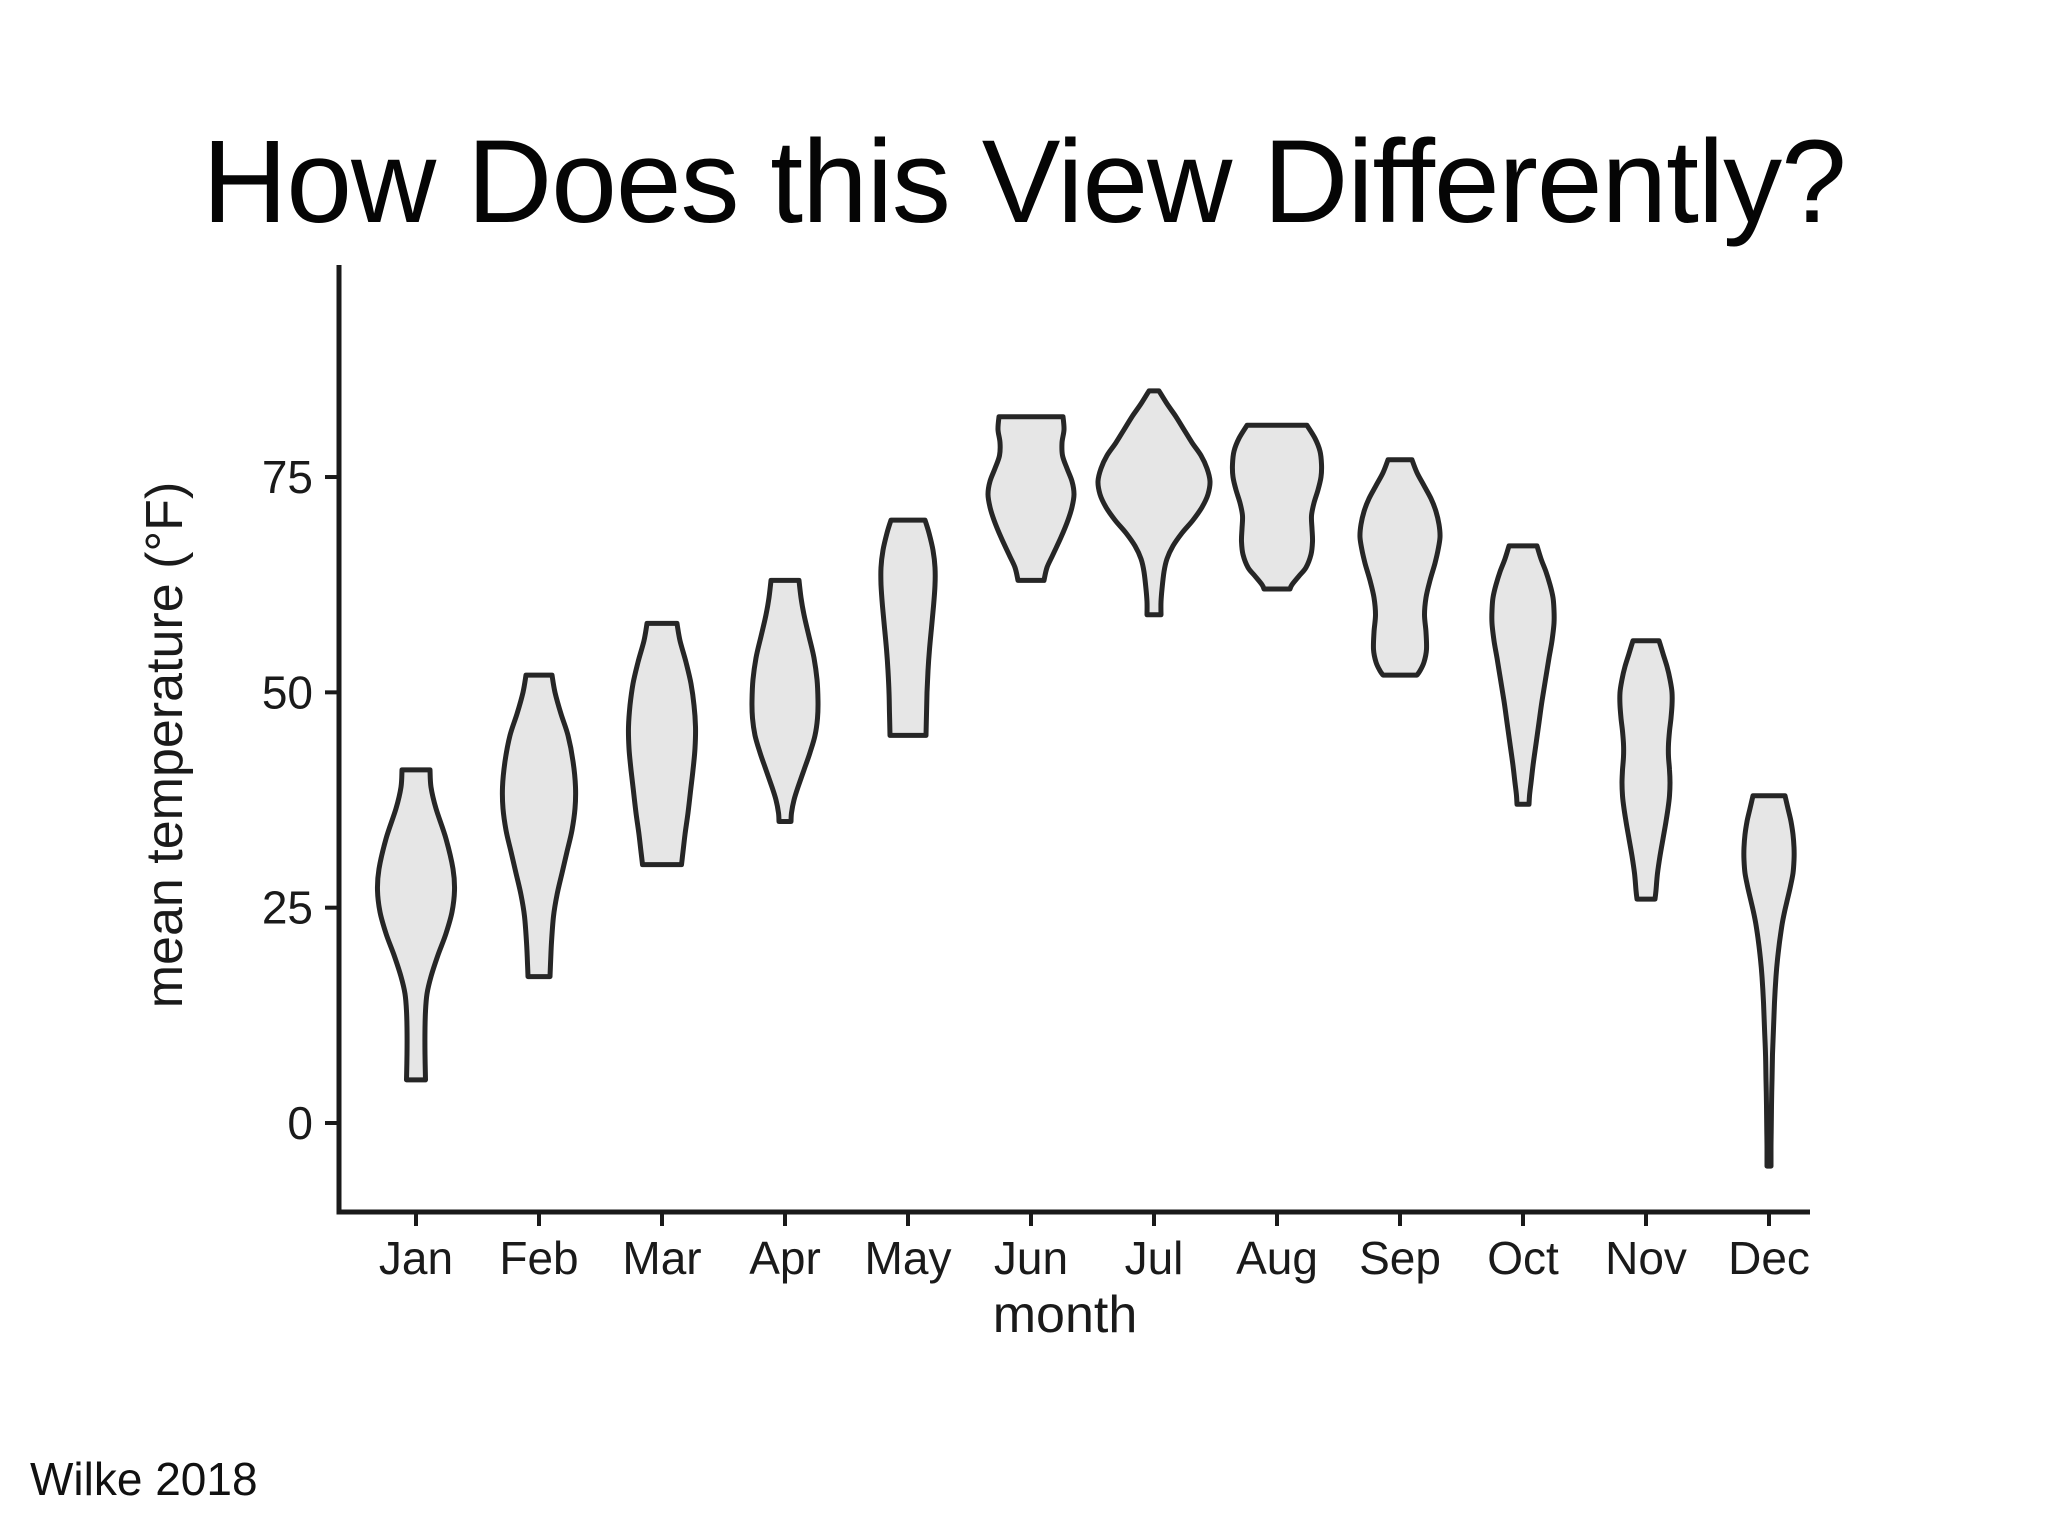  What do you see at coordinates (287, 477) in the screenshot?
I see `y-tick-label-75: 75` at bounding box center [287, 477].